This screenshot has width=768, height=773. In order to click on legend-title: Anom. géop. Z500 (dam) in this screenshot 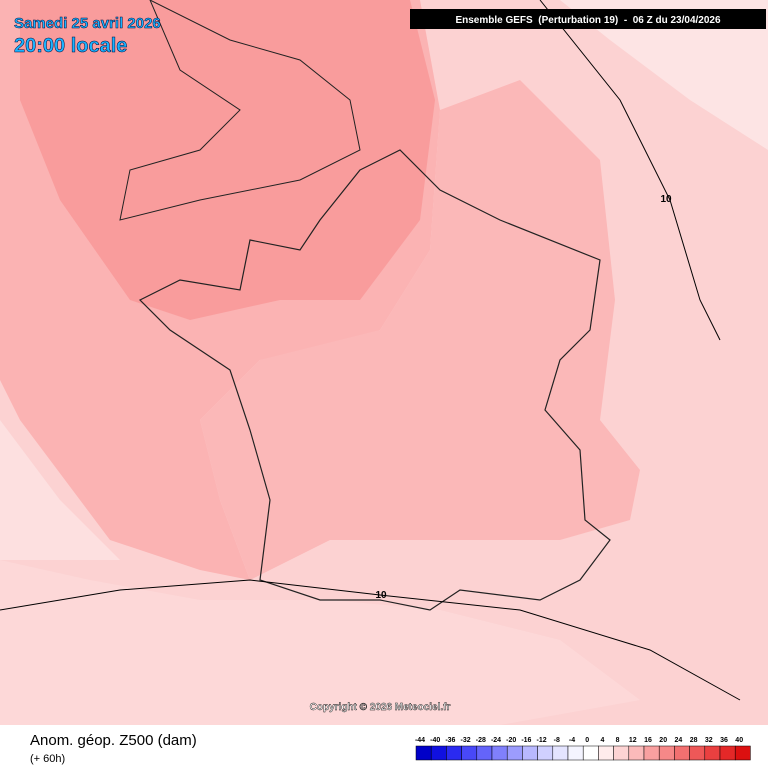, I will do `click(113, 740)`.